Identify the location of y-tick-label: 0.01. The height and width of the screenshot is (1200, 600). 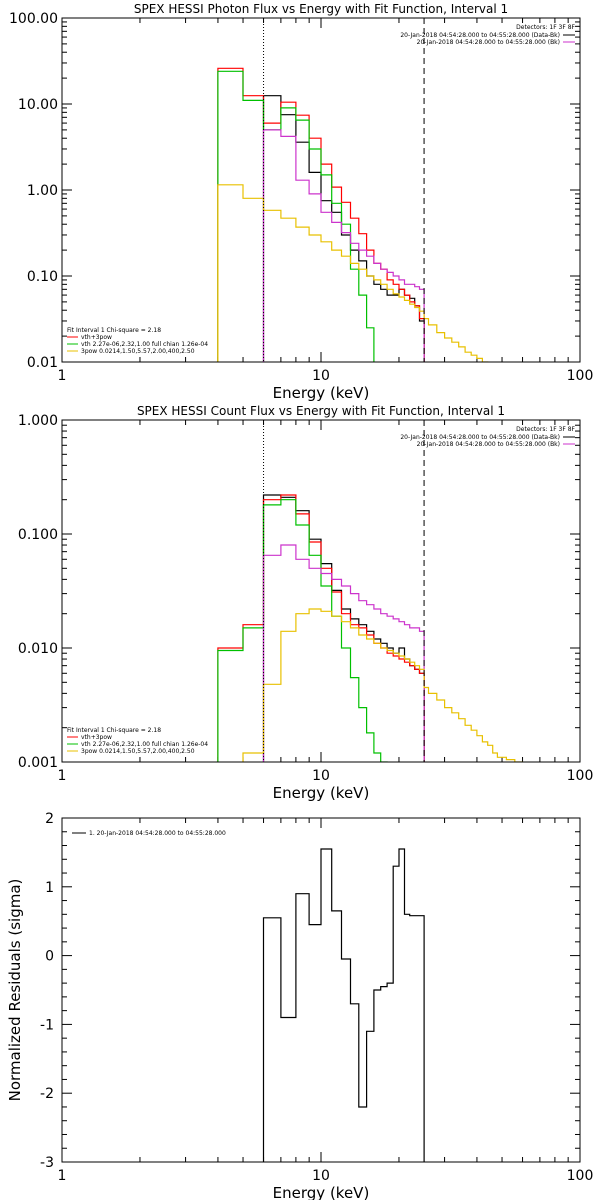
(42, 363).